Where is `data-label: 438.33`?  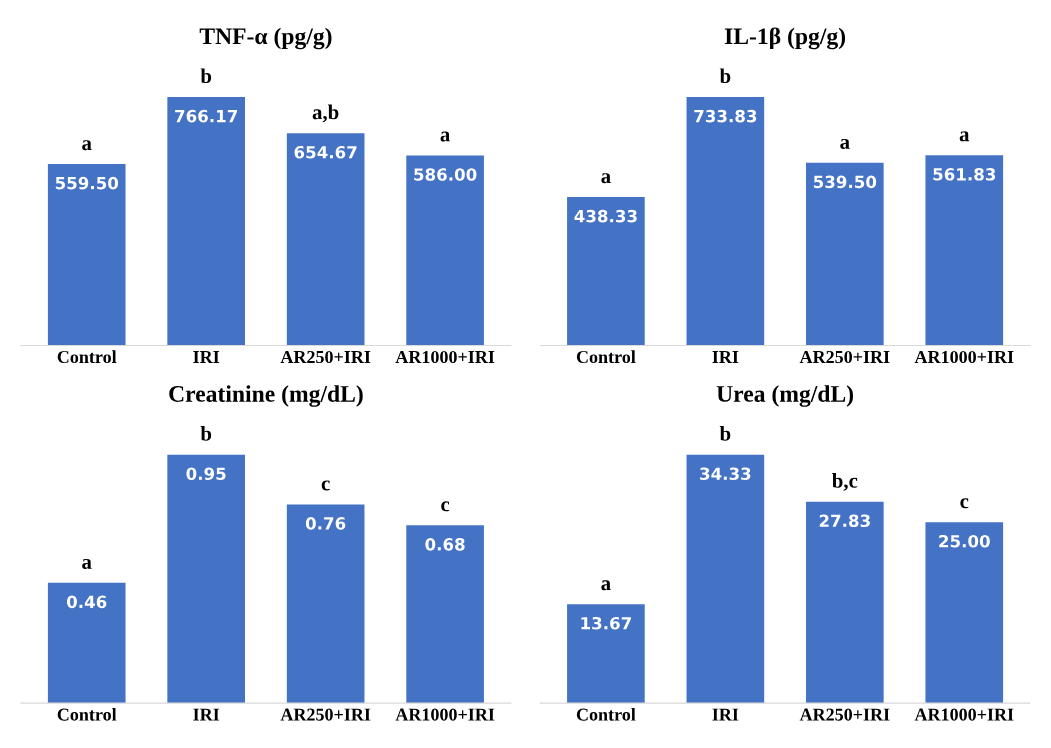
data-label: 438.33 is located at coordinates (605, 216).